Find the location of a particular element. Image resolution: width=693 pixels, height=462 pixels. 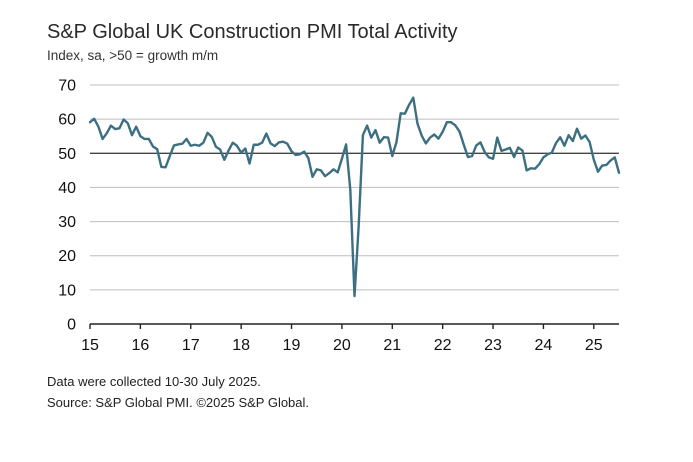

x-tick-label: 17 is located at coordinates (191, 345).